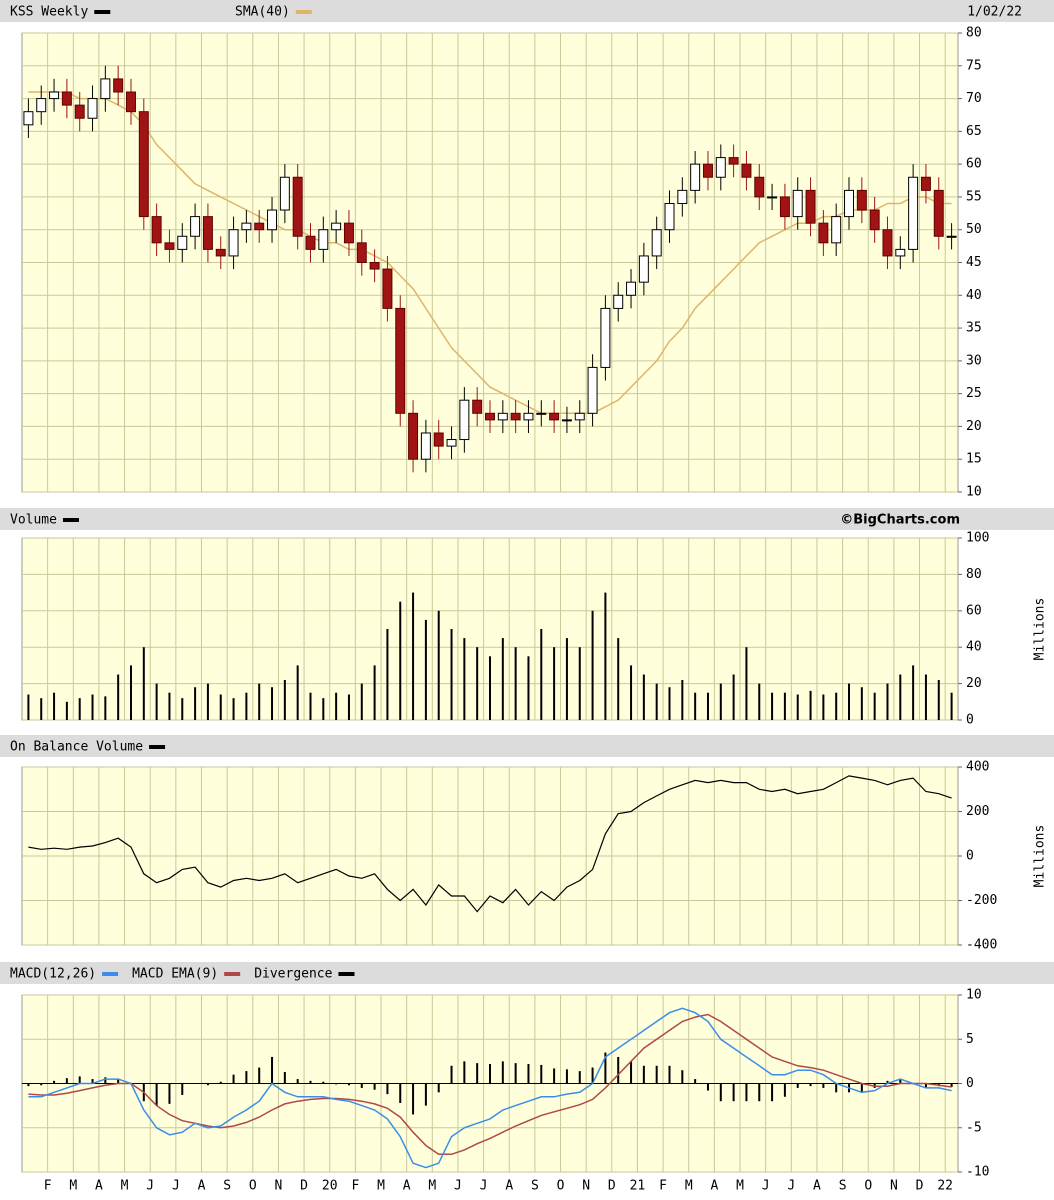  What do you see at coordinates (970, 1083) in the screenshot?
I see `y-tick-label: 0` at bounding box center [970, 1083].